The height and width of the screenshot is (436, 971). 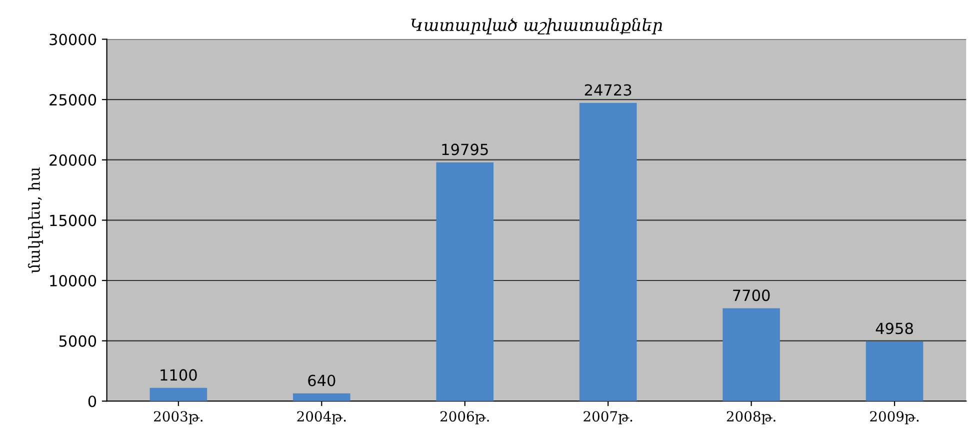 I want to click on data-label: 1100, so click(x=178, y=375).